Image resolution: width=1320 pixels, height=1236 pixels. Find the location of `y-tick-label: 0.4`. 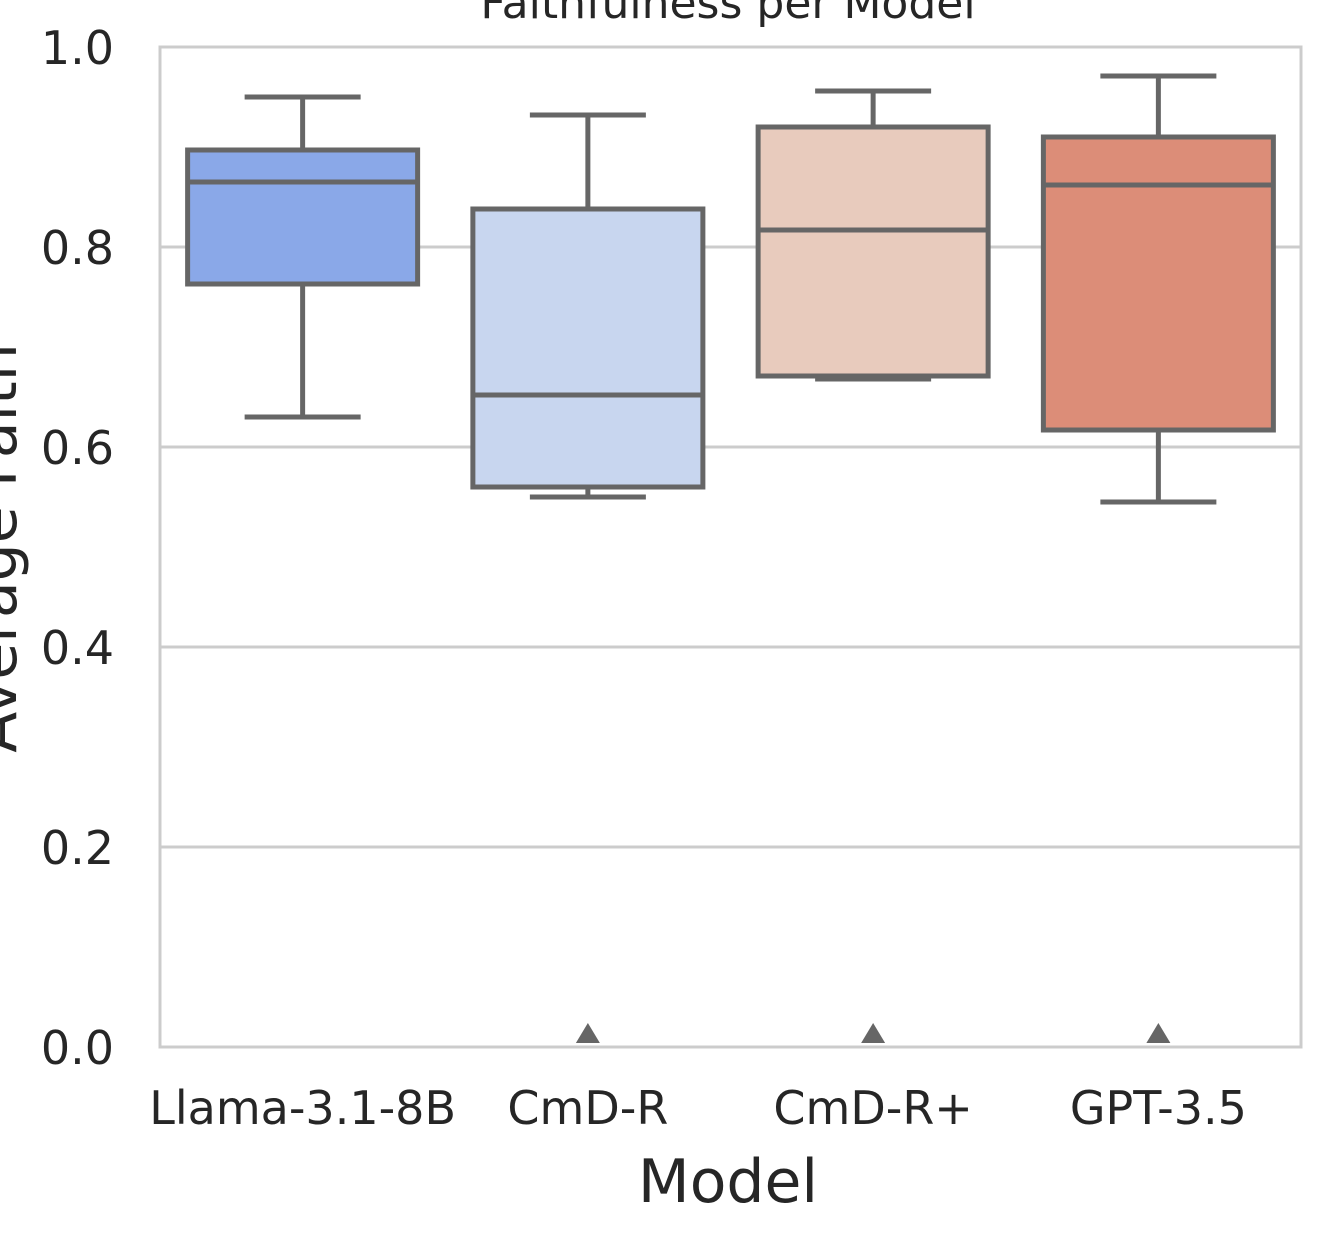

y-tick-label: 0.4 is located at coordinates (77, 648).